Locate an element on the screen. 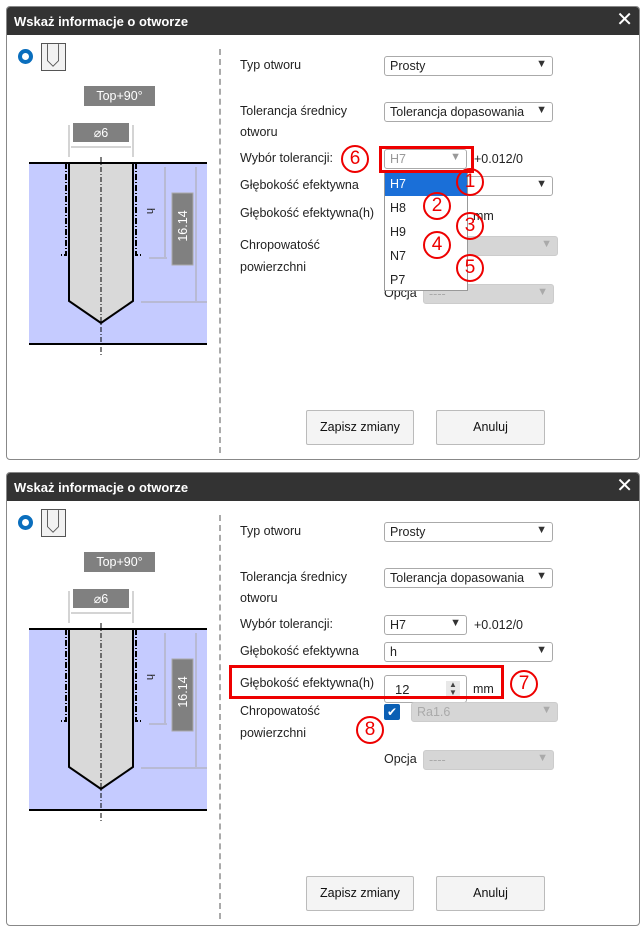 This screenshot has height=931, width=643. spinner-icon: ▲ ▼ is located at coordinates (453, 689).